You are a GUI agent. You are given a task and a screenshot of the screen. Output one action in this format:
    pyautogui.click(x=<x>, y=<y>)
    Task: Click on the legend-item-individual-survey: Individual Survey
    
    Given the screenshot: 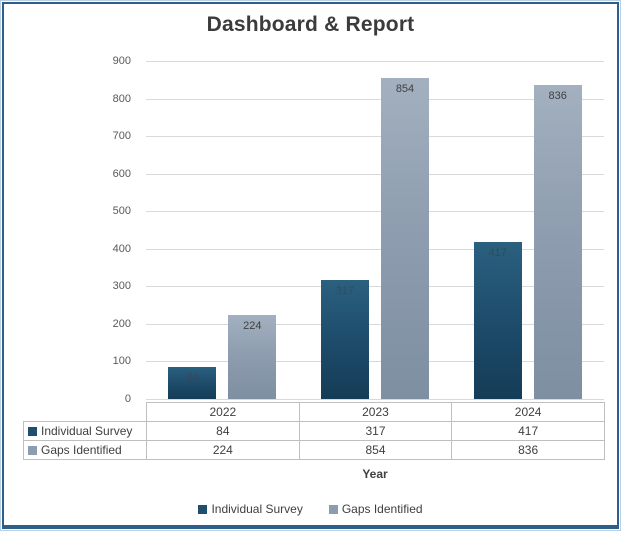 What is the action you would take?
    pyautogui.click(x=250, y=509)
    